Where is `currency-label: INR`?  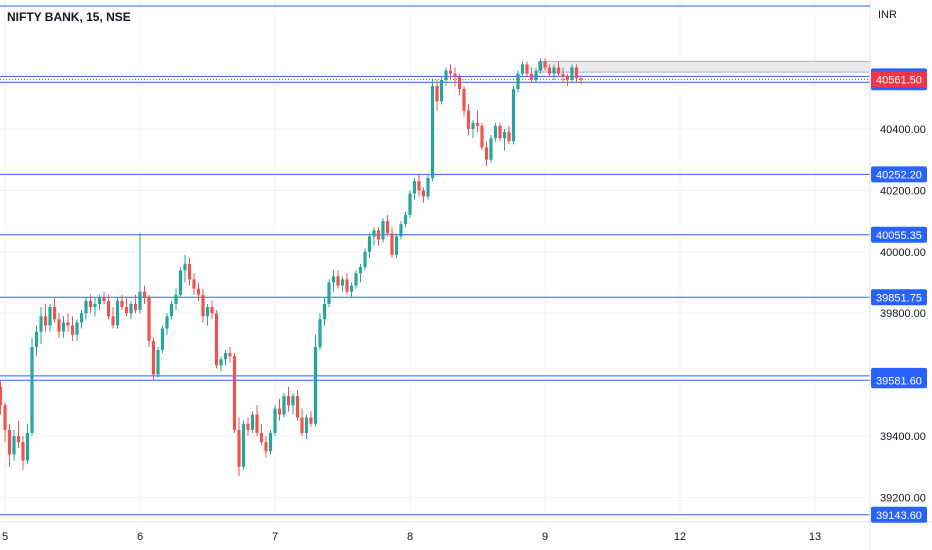
currency-label: INR is located at coordinates (887, 15).